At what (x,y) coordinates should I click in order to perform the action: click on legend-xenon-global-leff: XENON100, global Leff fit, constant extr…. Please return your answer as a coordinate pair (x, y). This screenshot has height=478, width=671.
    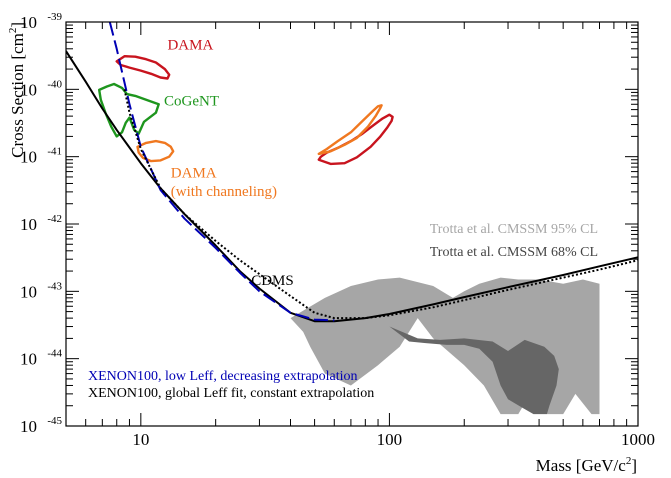
    Looking at the image, I should click on (231, 393).